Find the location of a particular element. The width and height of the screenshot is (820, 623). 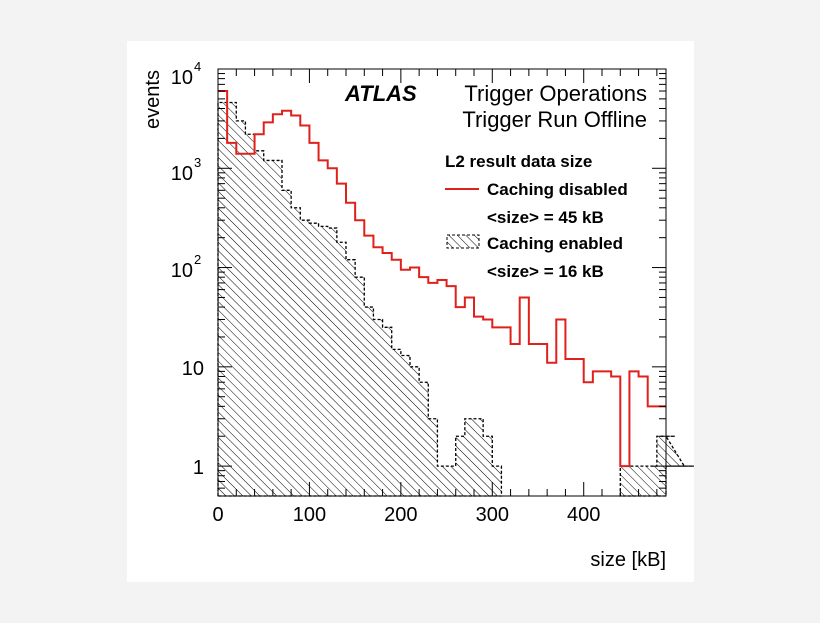

svg-text: 4 is located at coordinates (197, 66).